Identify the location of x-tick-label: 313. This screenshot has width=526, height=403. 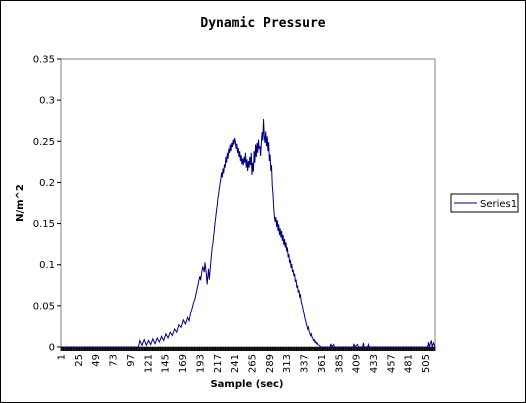
(287, 363).